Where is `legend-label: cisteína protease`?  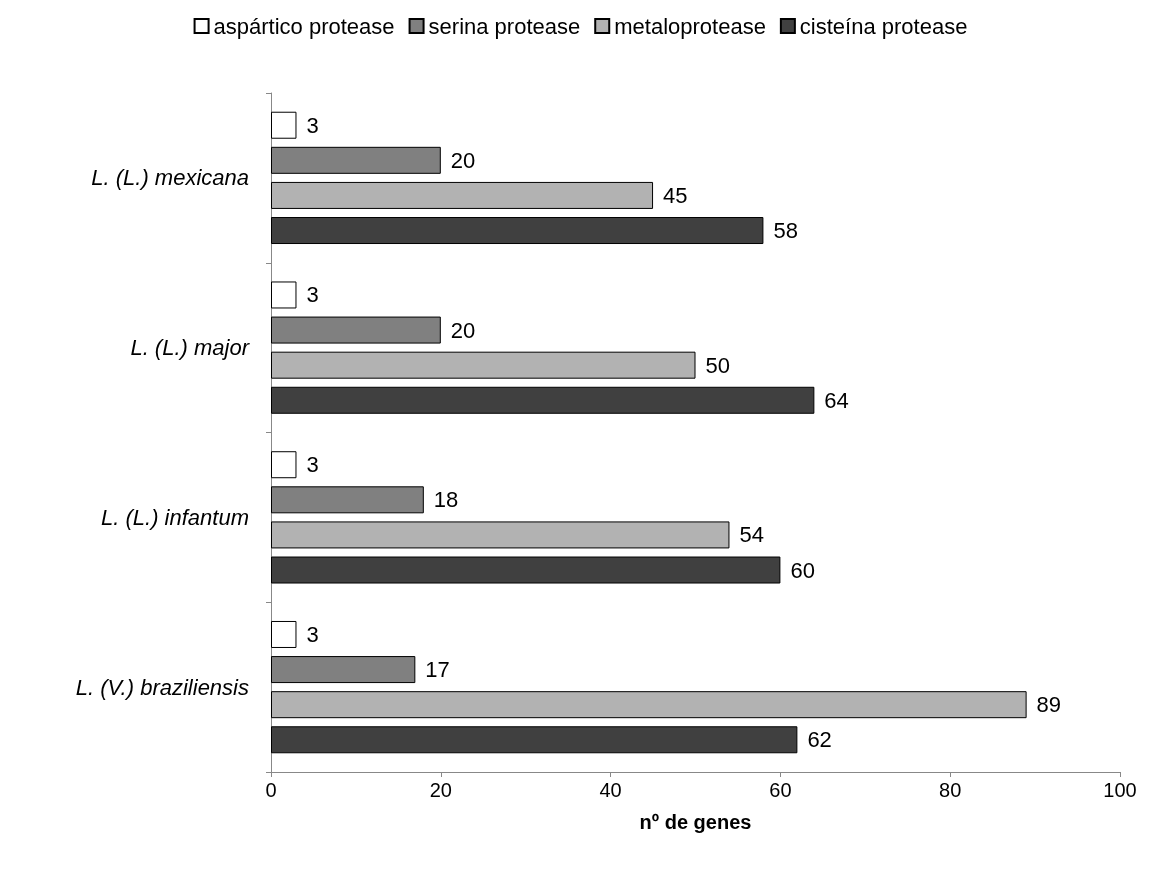 legend-label: cisteína protease is located at coordinates (883, 26).